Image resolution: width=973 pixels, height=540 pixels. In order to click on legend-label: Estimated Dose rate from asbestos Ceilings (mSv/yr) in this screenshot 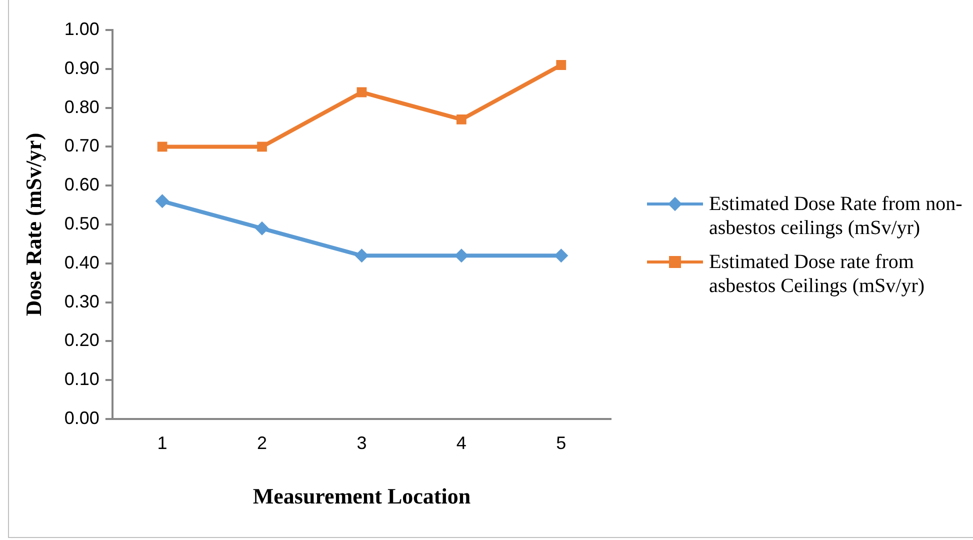, I will do `click(817, 274)`.